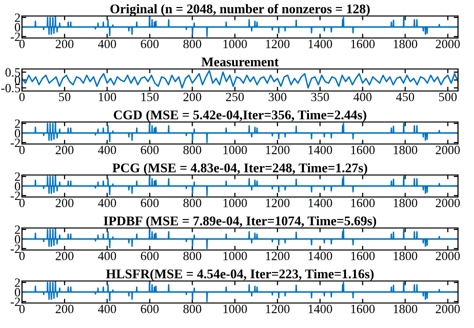  I want to click on x-tick-label: 100, so click(107, 97).